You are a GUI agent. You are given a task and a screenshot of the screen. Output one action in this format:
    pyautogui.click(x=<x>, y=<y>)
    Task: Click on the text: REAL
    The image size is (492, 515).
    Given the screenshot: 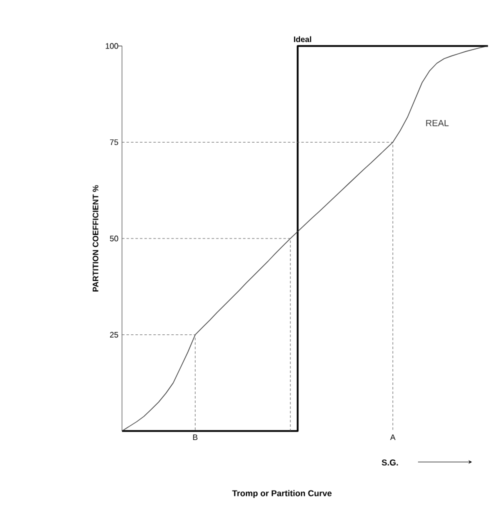 What is the action you would take?
    pyautogui.click(x=437, y=123)
    